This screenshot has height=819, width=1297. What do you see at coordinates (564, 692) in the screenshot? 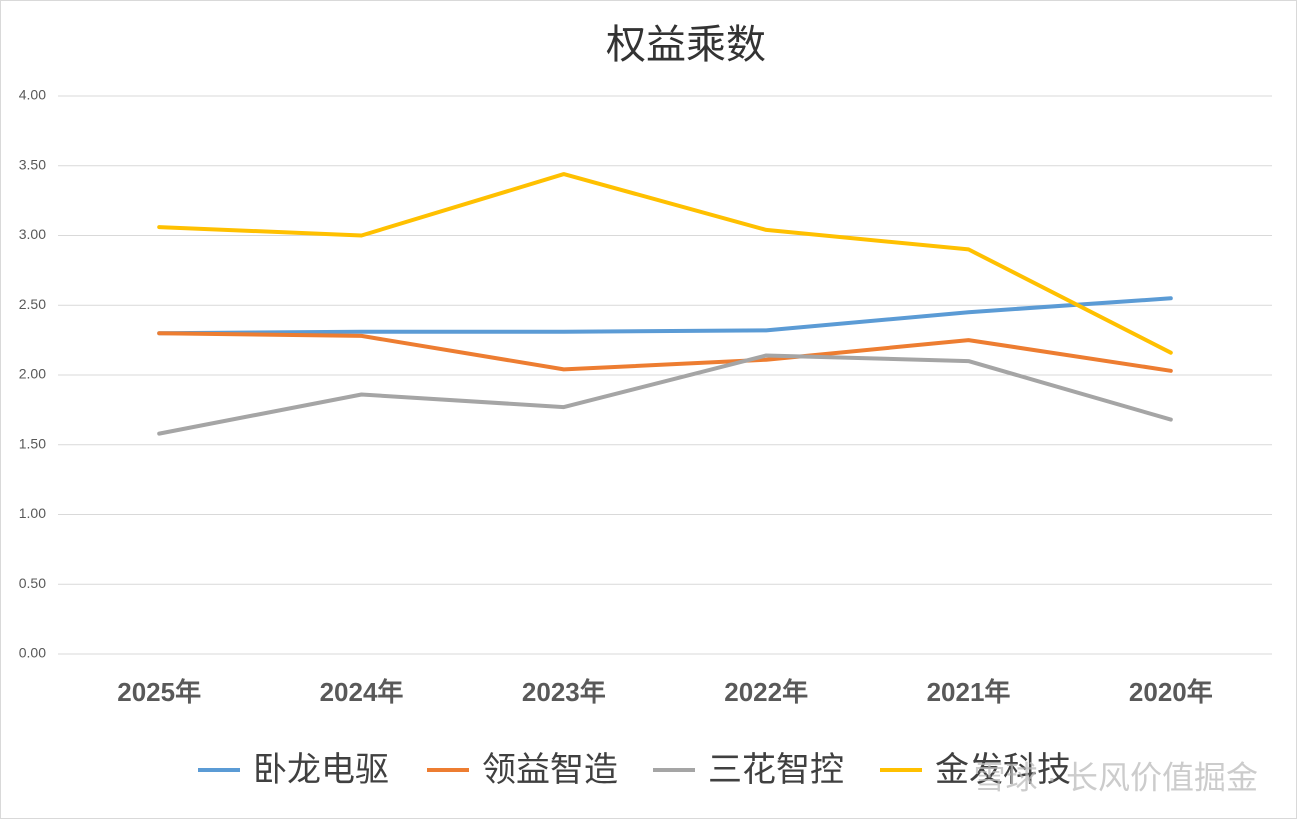
I see `x-tick-label: 2023年` at bounding box center [564, 692].